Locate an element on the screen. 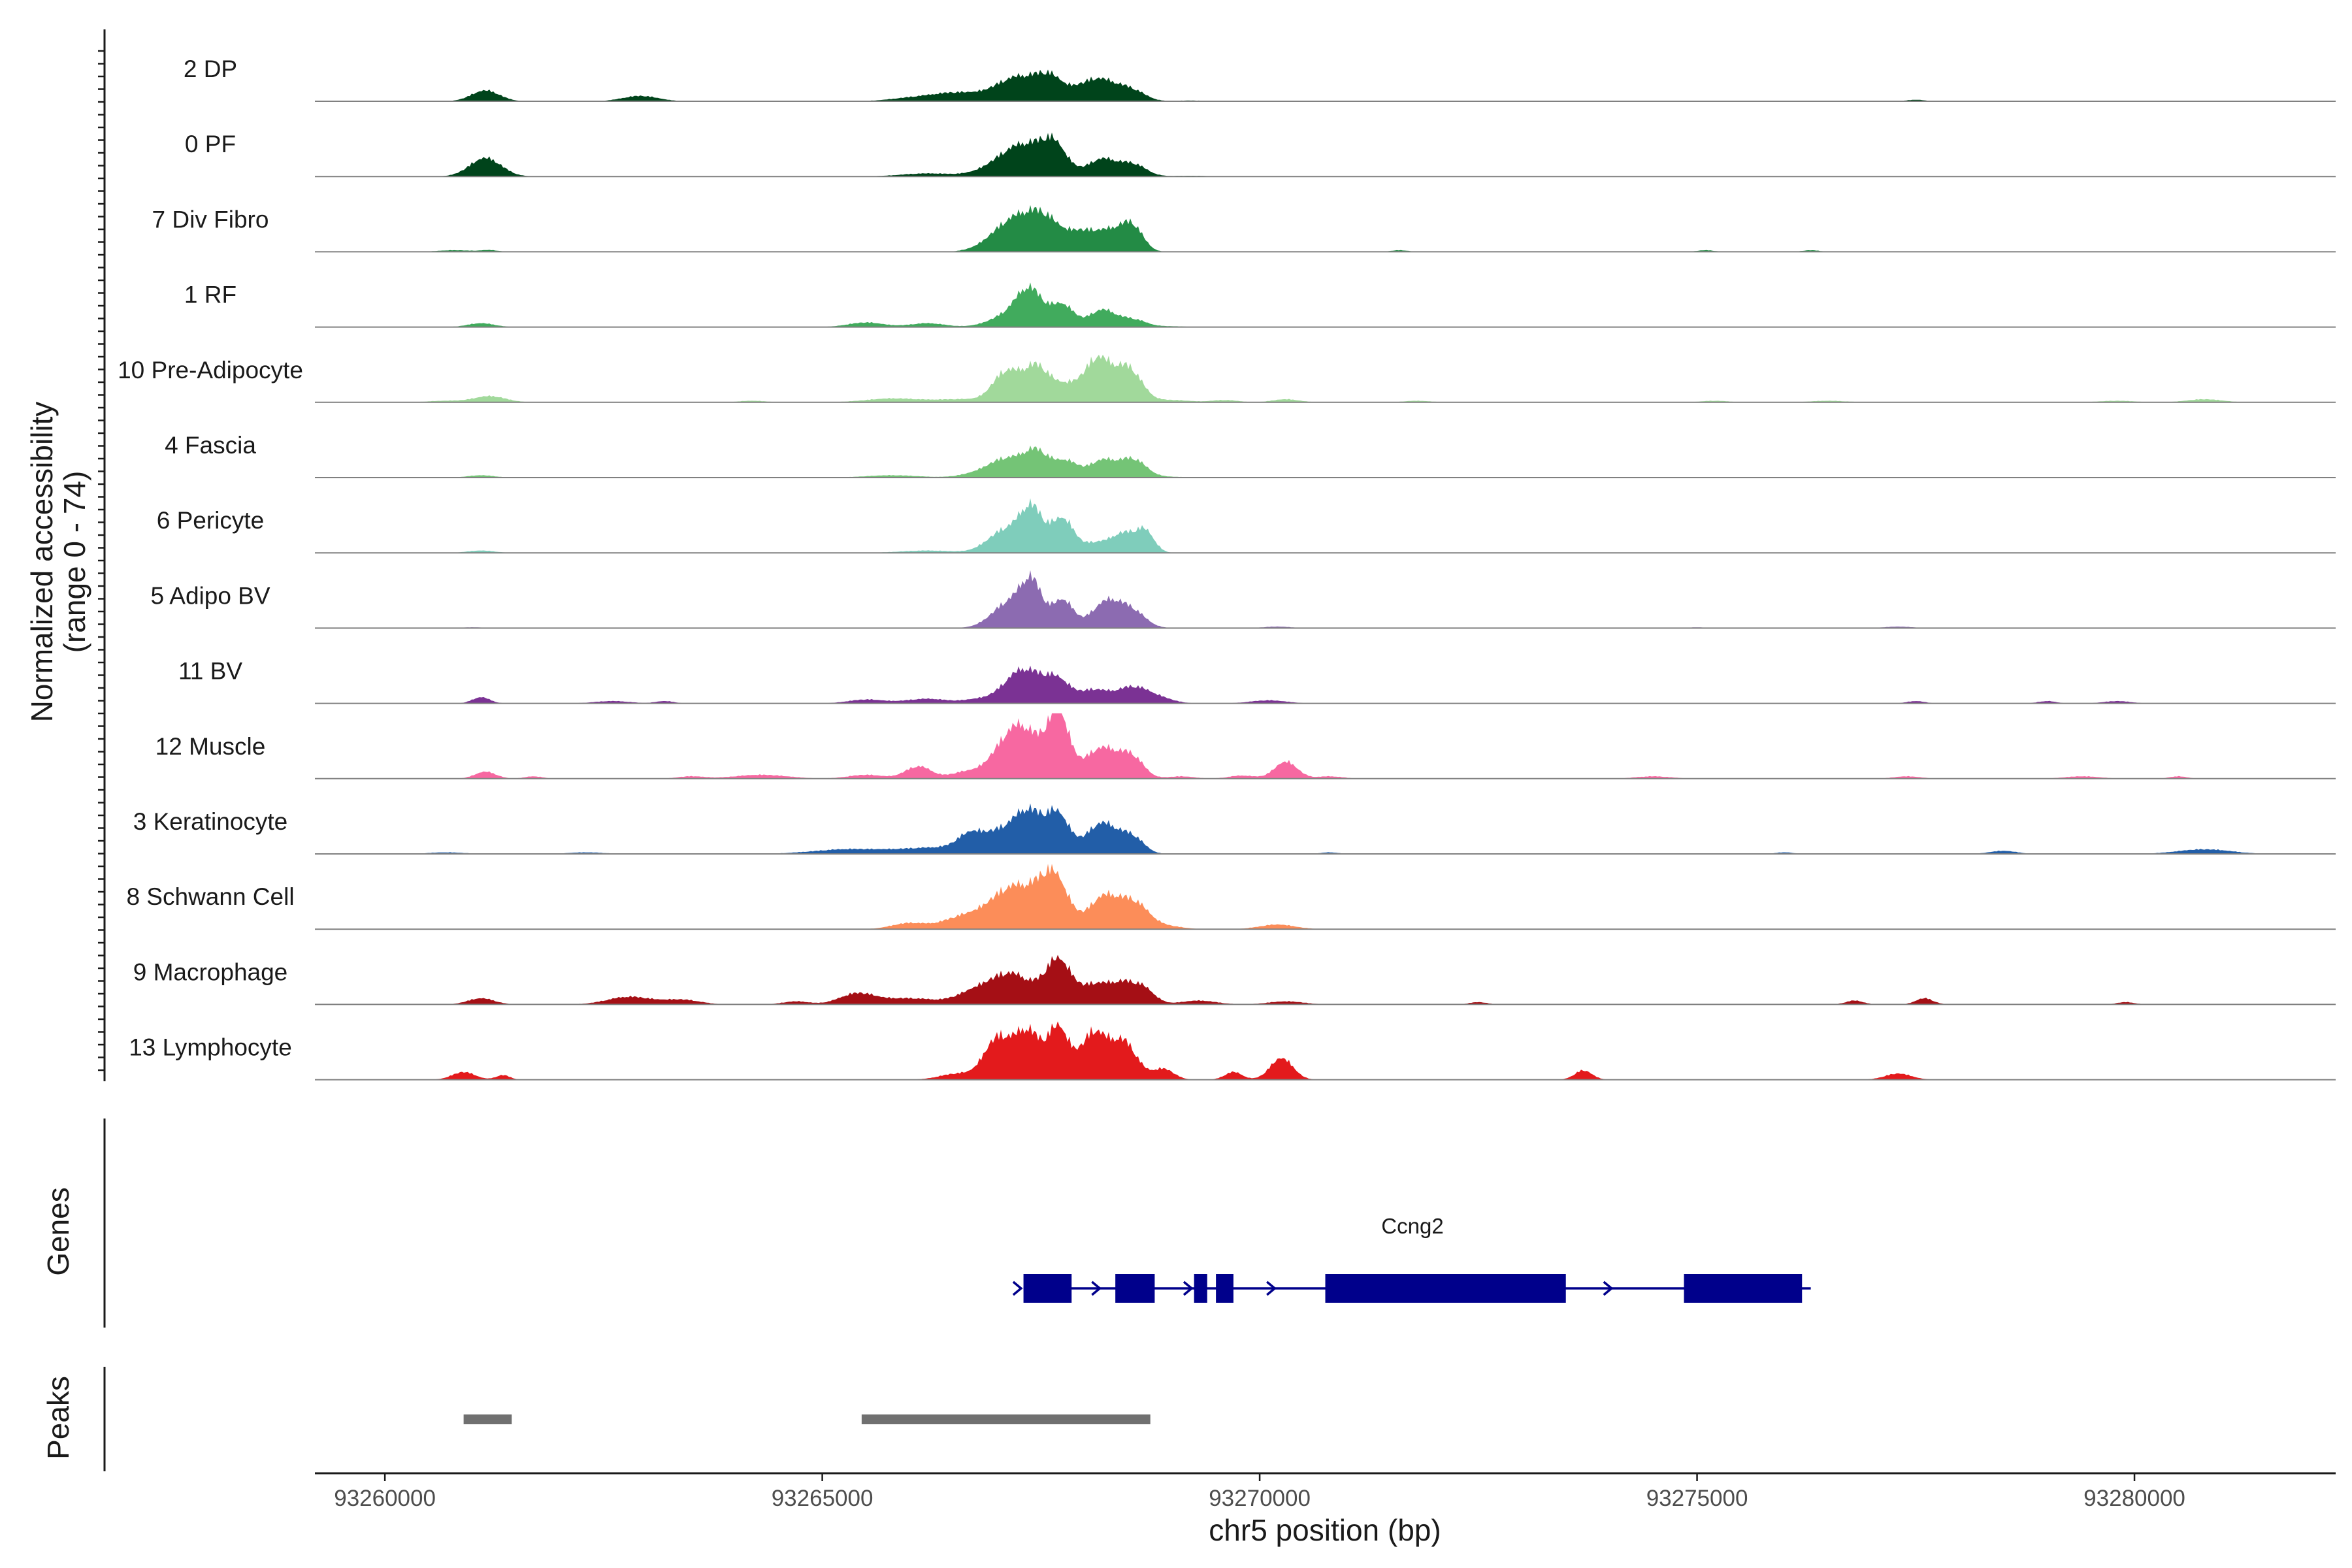  track-8: 5 Adipo BV is located at coordinates (1243, 599).